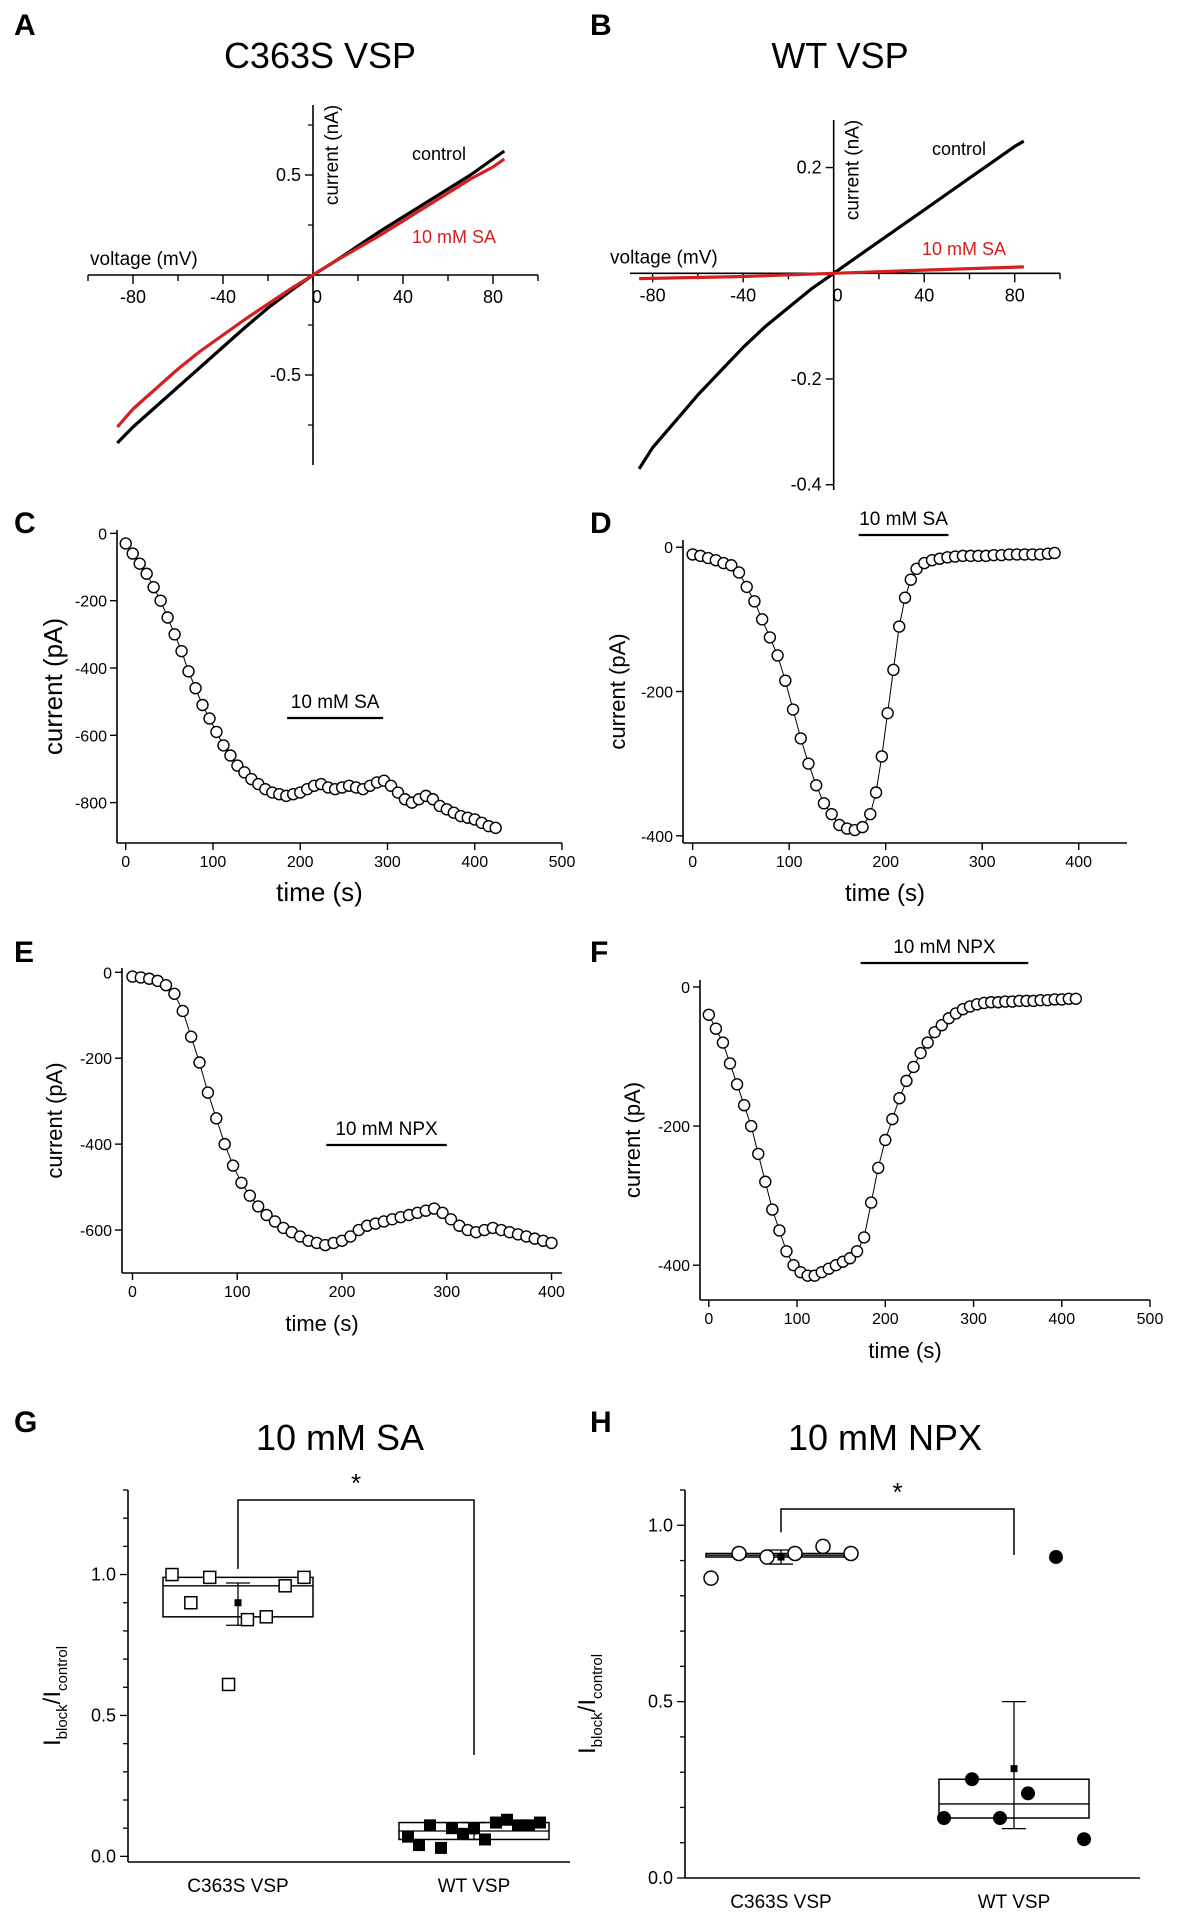 This screenshot has width=1183, height=1912. What do you see at coordinates (660, 1702) in the screenshot?
I see `y-tick-label: 0.5` at bounding box center [660, 1702].